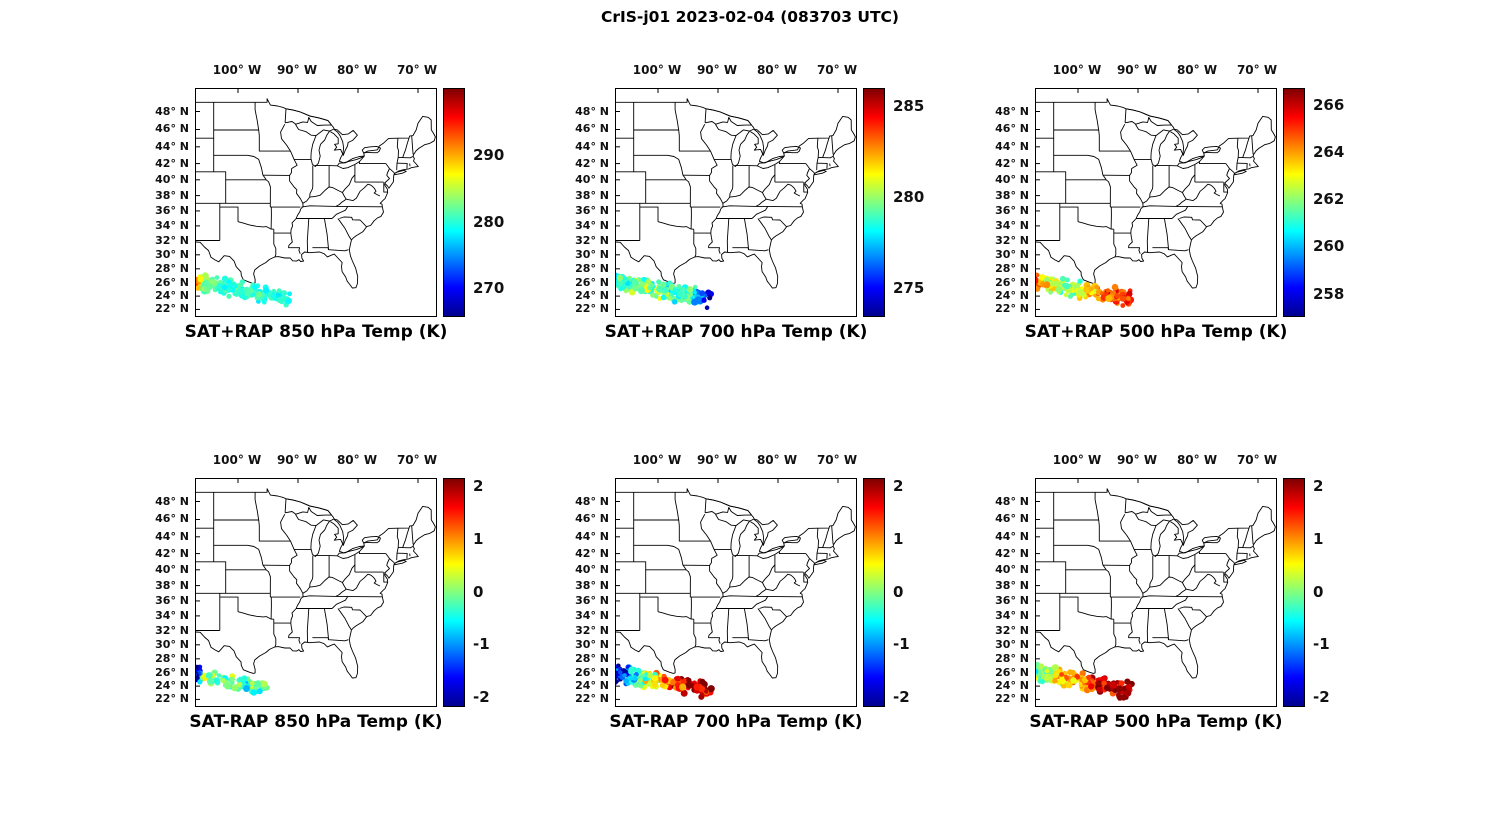 This screenshot has width=1500, height=825. What do you see at coordinates (736, 202) in the screenshot?
I see `map-axes` at bounding box center [736, 202].